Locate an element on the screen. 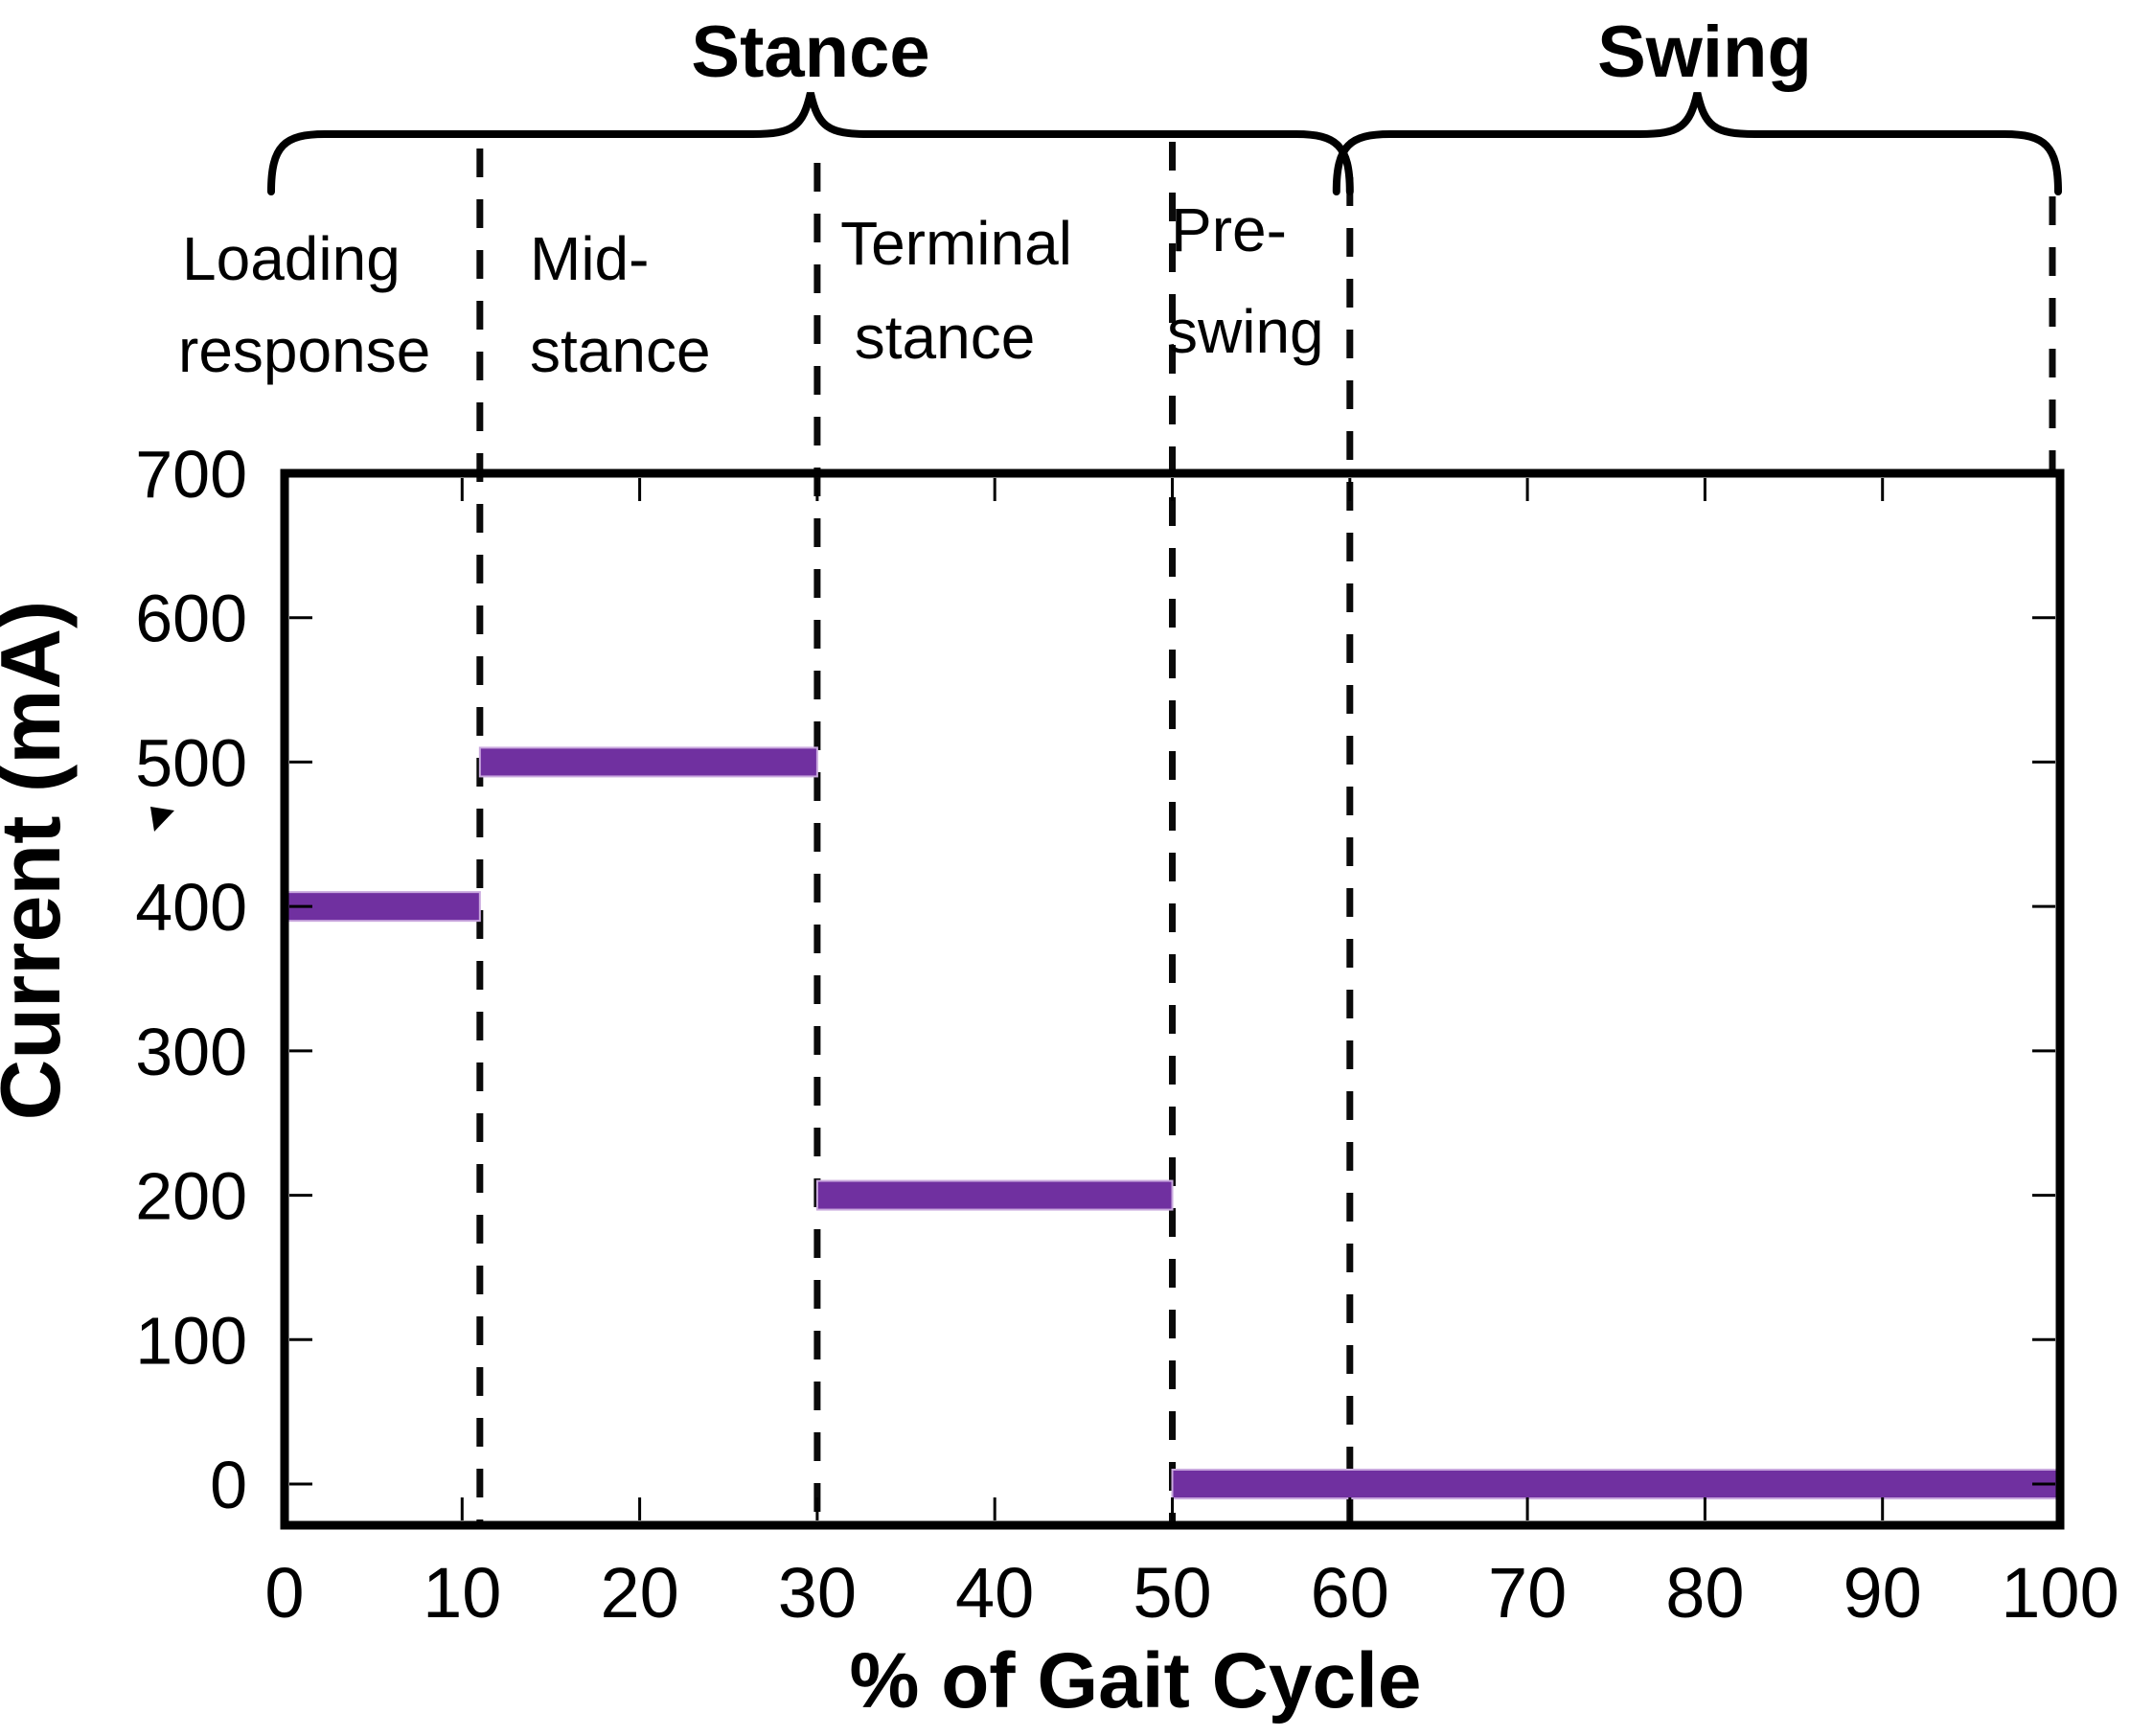 This screenshot has height=1736, width=2130. y-tick-label: 500 is located at coordinates (191, 762).